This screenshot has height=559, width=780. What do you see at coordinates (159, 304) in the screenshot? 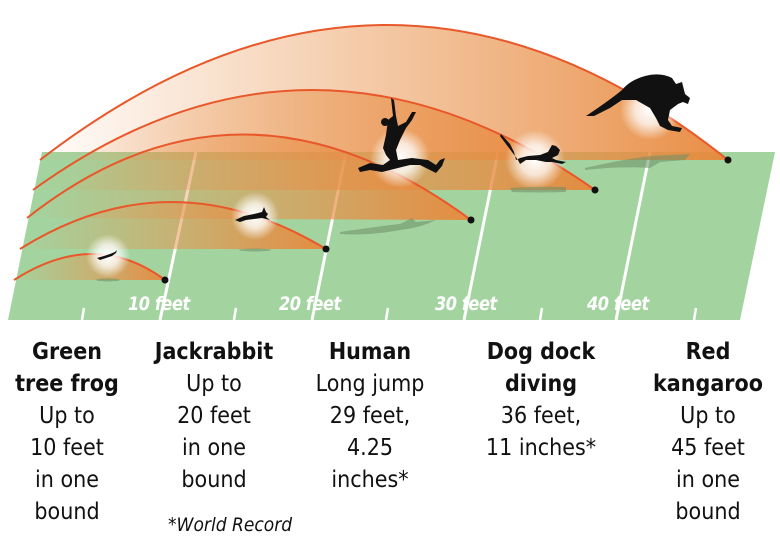
I see `distance-label-10: 10 feet` at bounding box center [159, 304].